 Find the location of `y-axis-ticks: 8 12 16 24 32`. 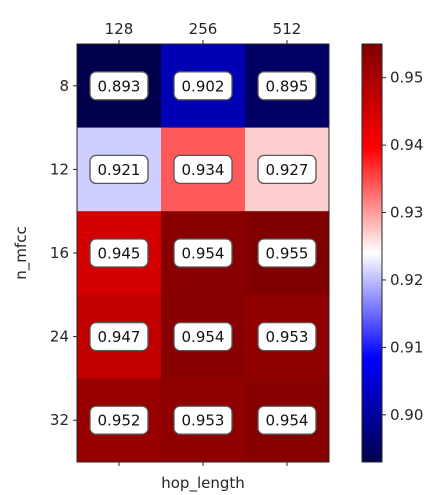

y-axis-ticks: 8 12 16 24 32 is located at coordinates (63, 253).